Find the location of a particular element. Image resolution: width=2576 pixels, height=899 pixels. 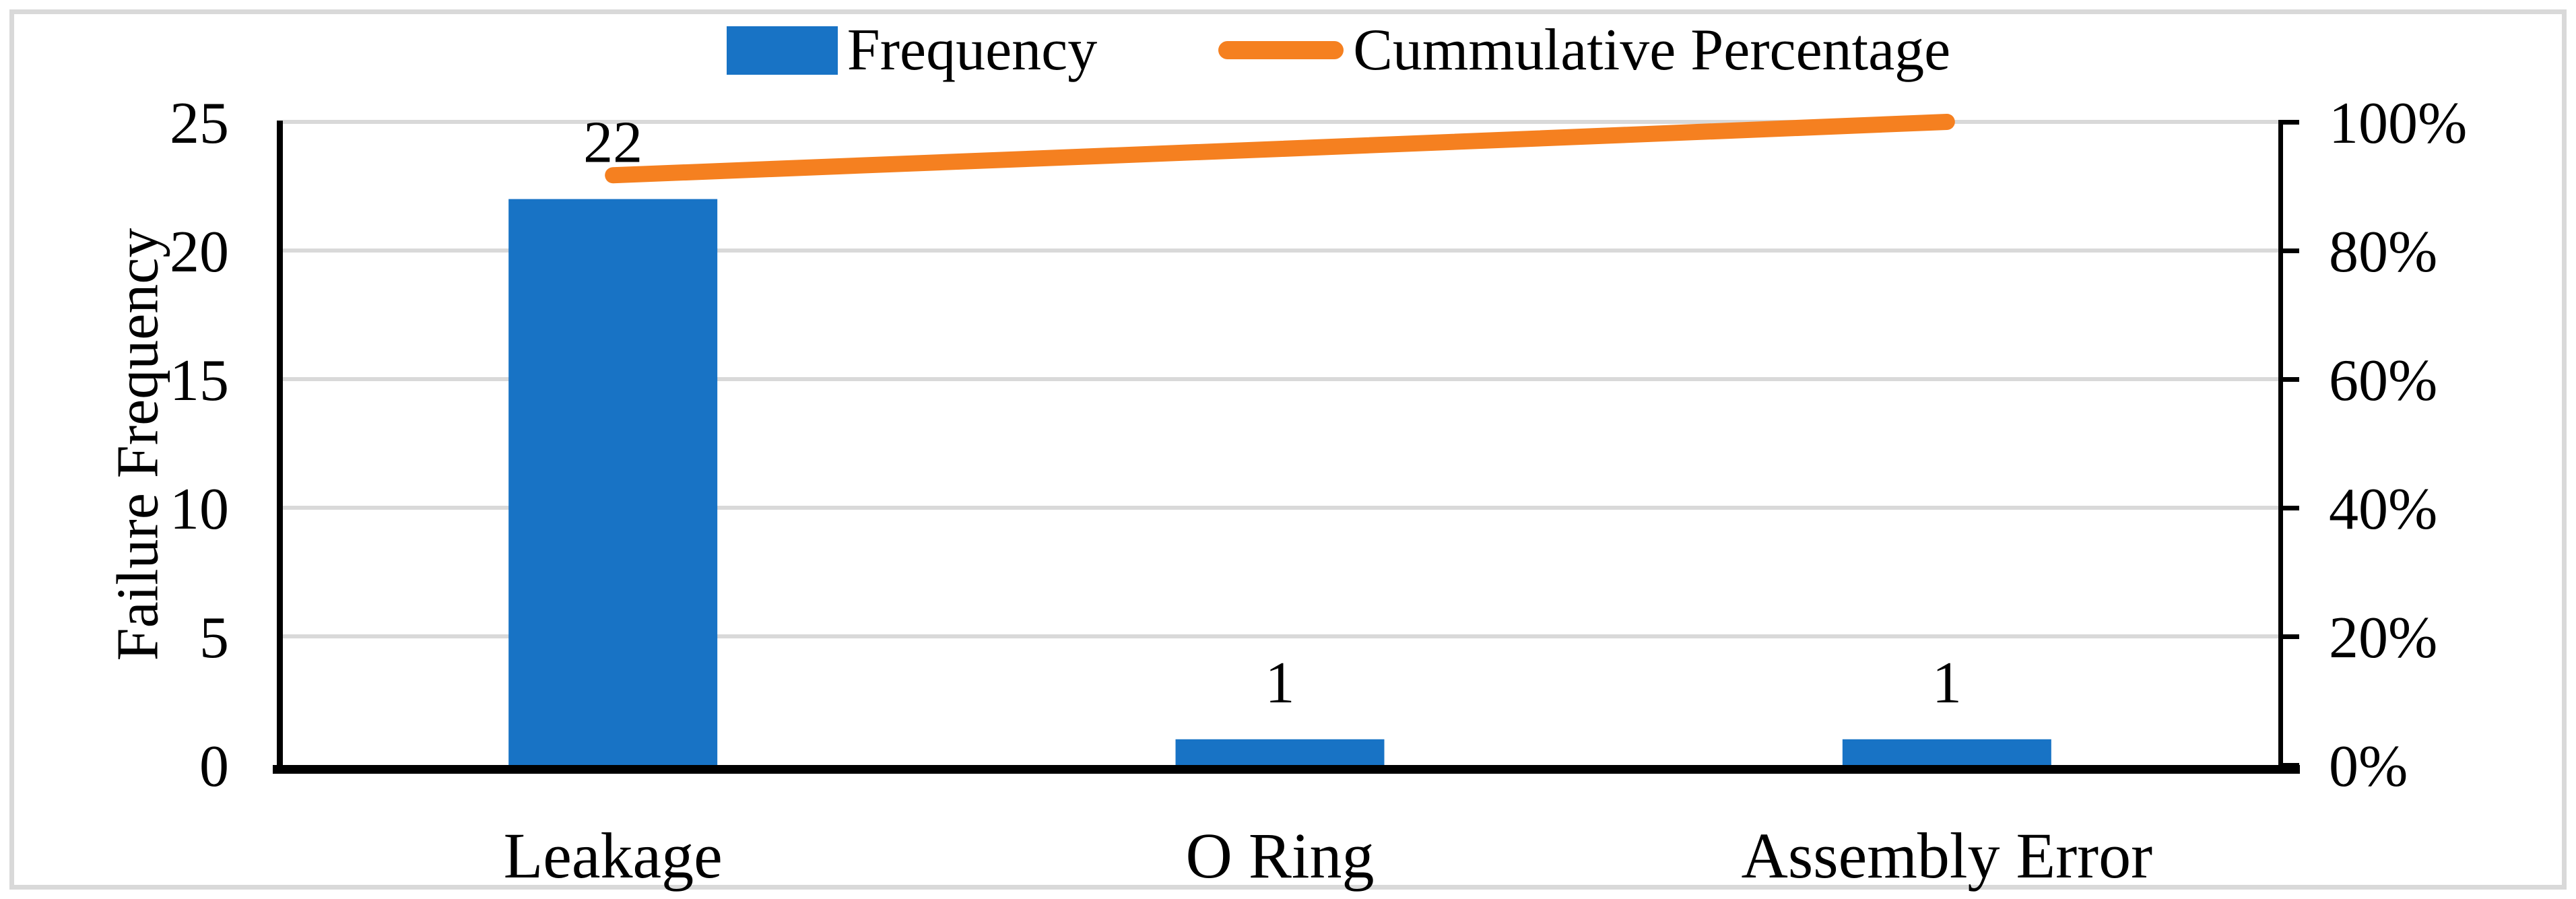

left-axis-tick-label: 0 is located at coordinates (214, 766).